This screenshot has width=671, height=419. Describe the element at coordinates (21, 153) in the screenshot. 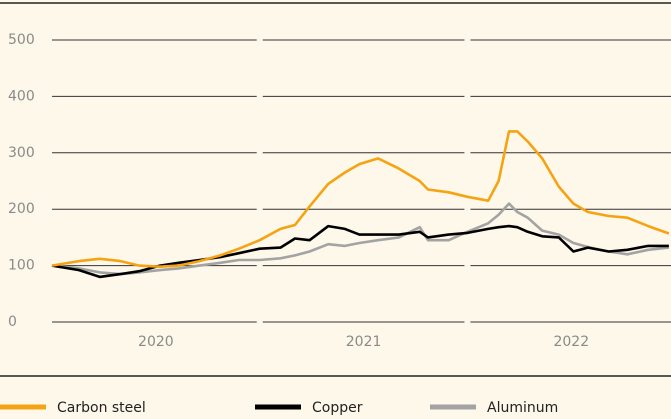

I see `y-tick-label: 300` at that location.